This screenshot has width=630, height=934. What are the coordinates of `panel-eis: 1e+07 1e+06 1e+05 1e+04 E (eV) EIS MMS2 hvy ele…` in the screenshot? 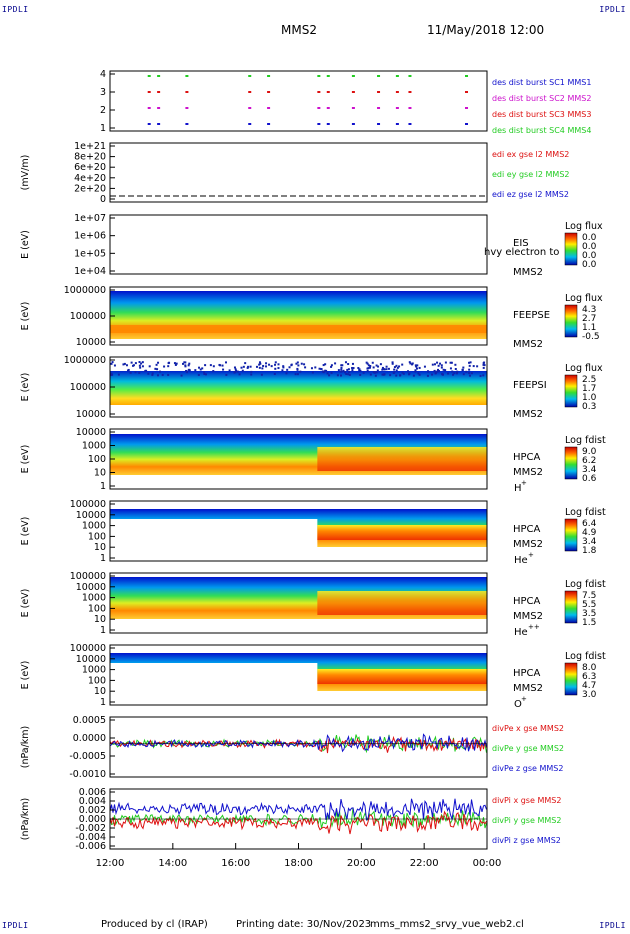 It's located at (311, 245).